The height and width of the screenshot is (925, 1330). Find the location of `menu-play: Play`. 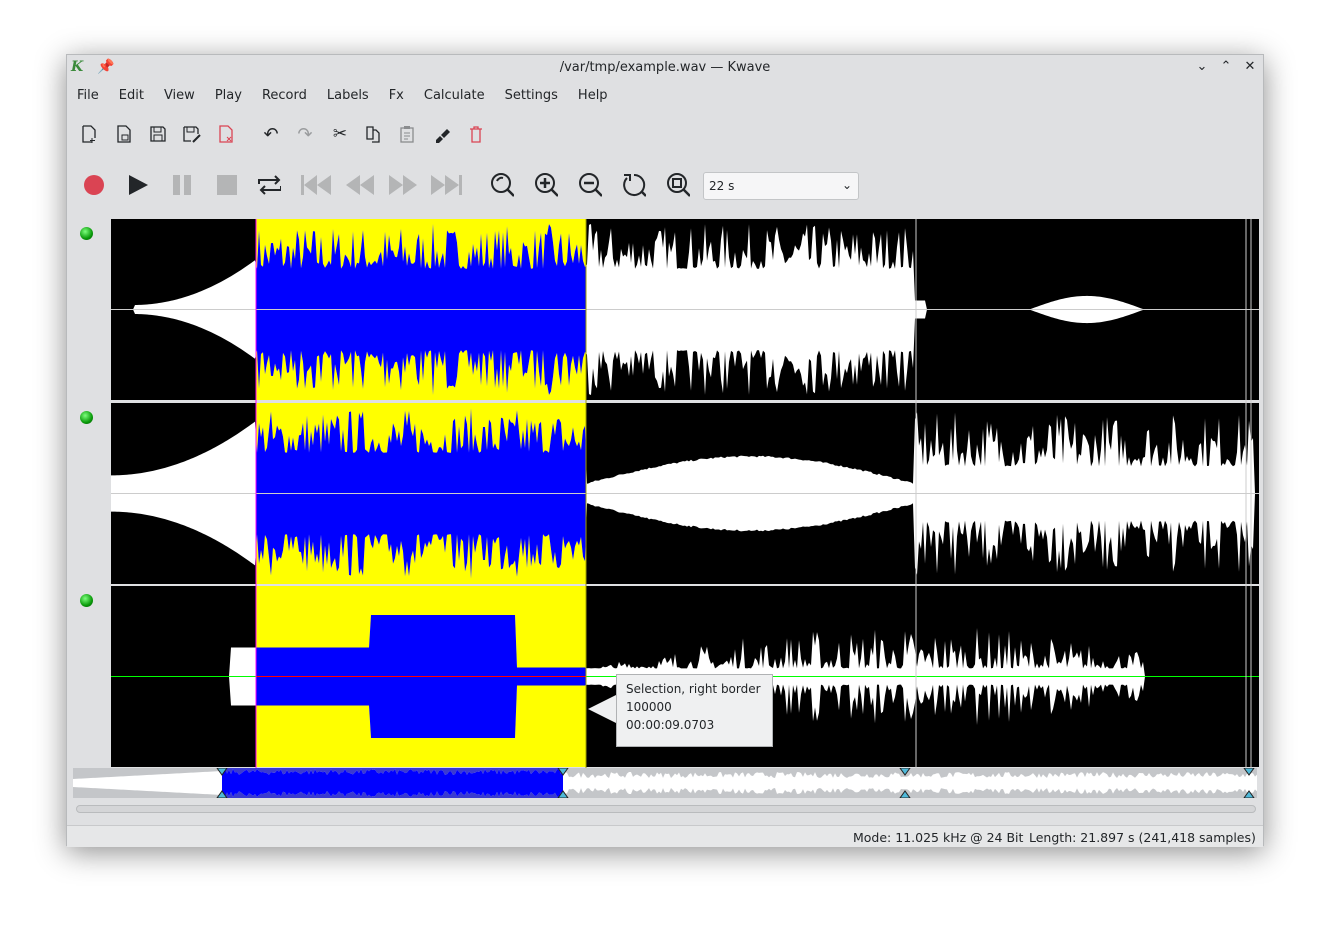

menu-play: Play is located at coordinates (228, 95).